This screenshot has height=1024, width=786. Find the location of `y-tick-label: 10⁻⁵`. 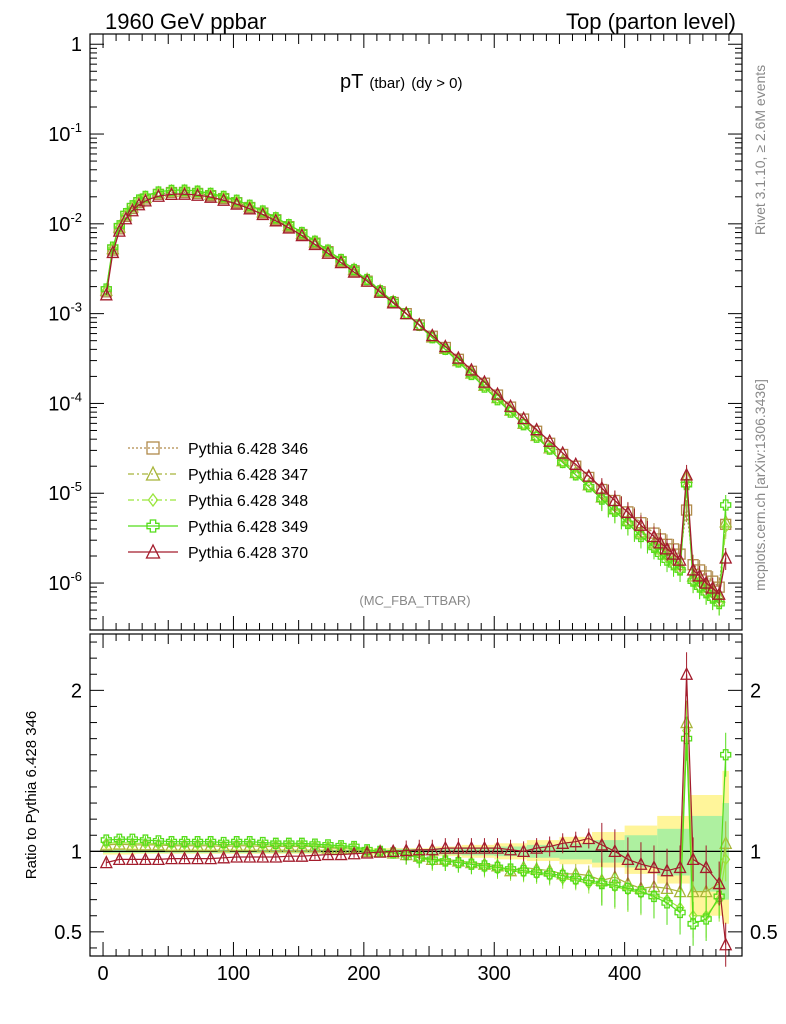

y-tick-label: 10⁻⁵ is located at coordinates (65, 492).